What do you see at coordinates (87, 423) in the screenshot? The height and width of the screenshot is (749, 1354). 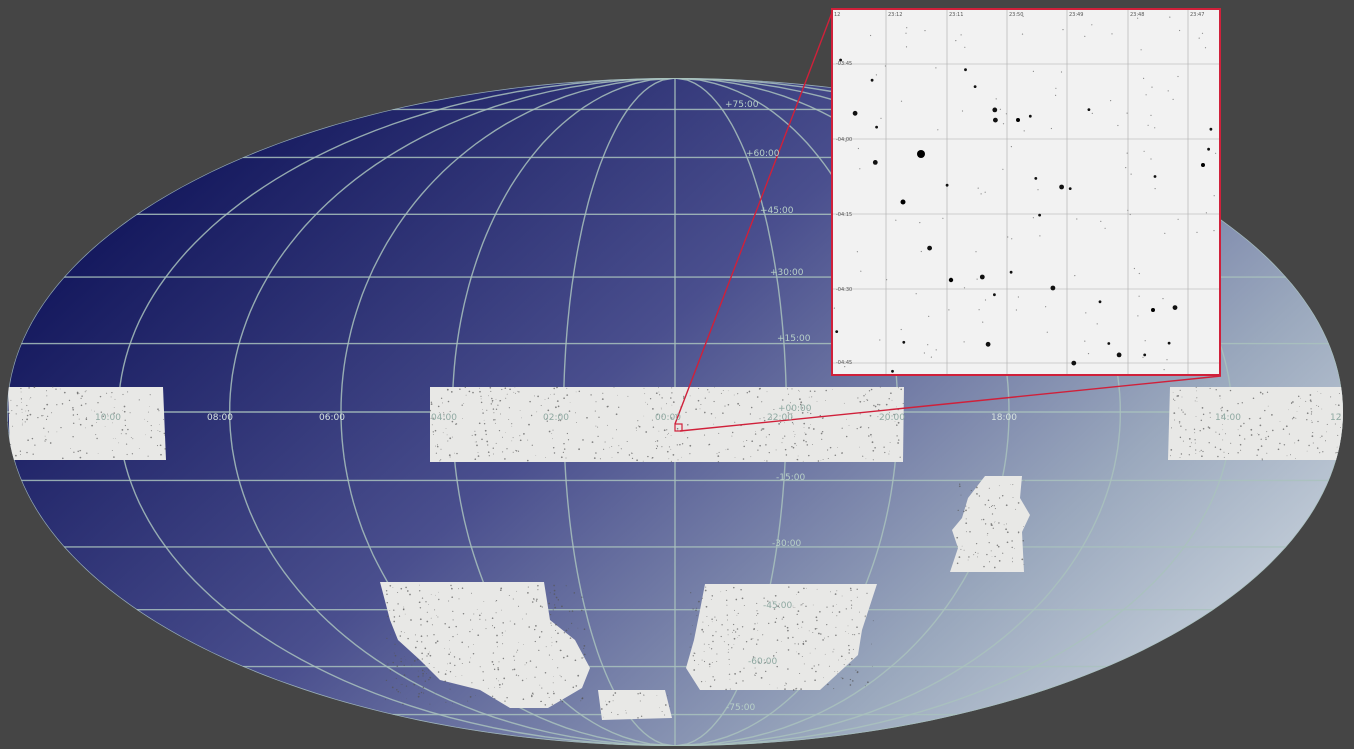 I see `footprint-strip-west` at bounding box center [87, 423].